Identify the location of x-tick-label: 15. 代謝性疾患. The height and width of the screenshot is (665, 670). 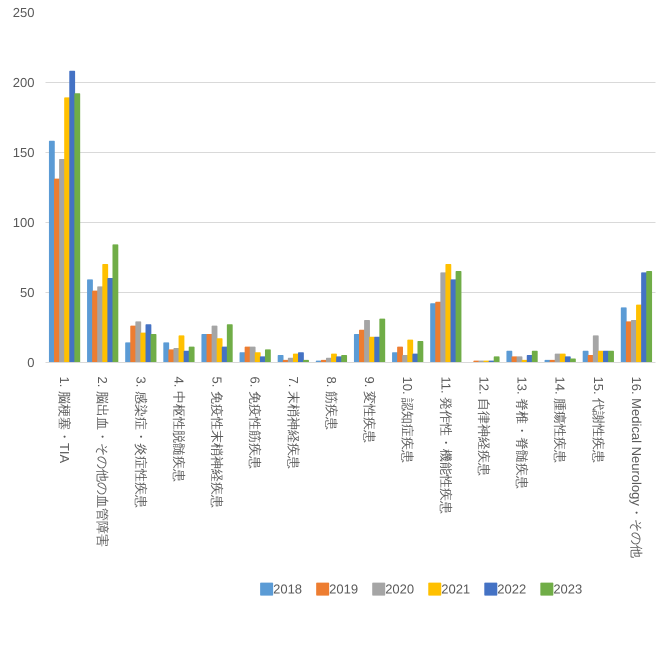
(598, 420).